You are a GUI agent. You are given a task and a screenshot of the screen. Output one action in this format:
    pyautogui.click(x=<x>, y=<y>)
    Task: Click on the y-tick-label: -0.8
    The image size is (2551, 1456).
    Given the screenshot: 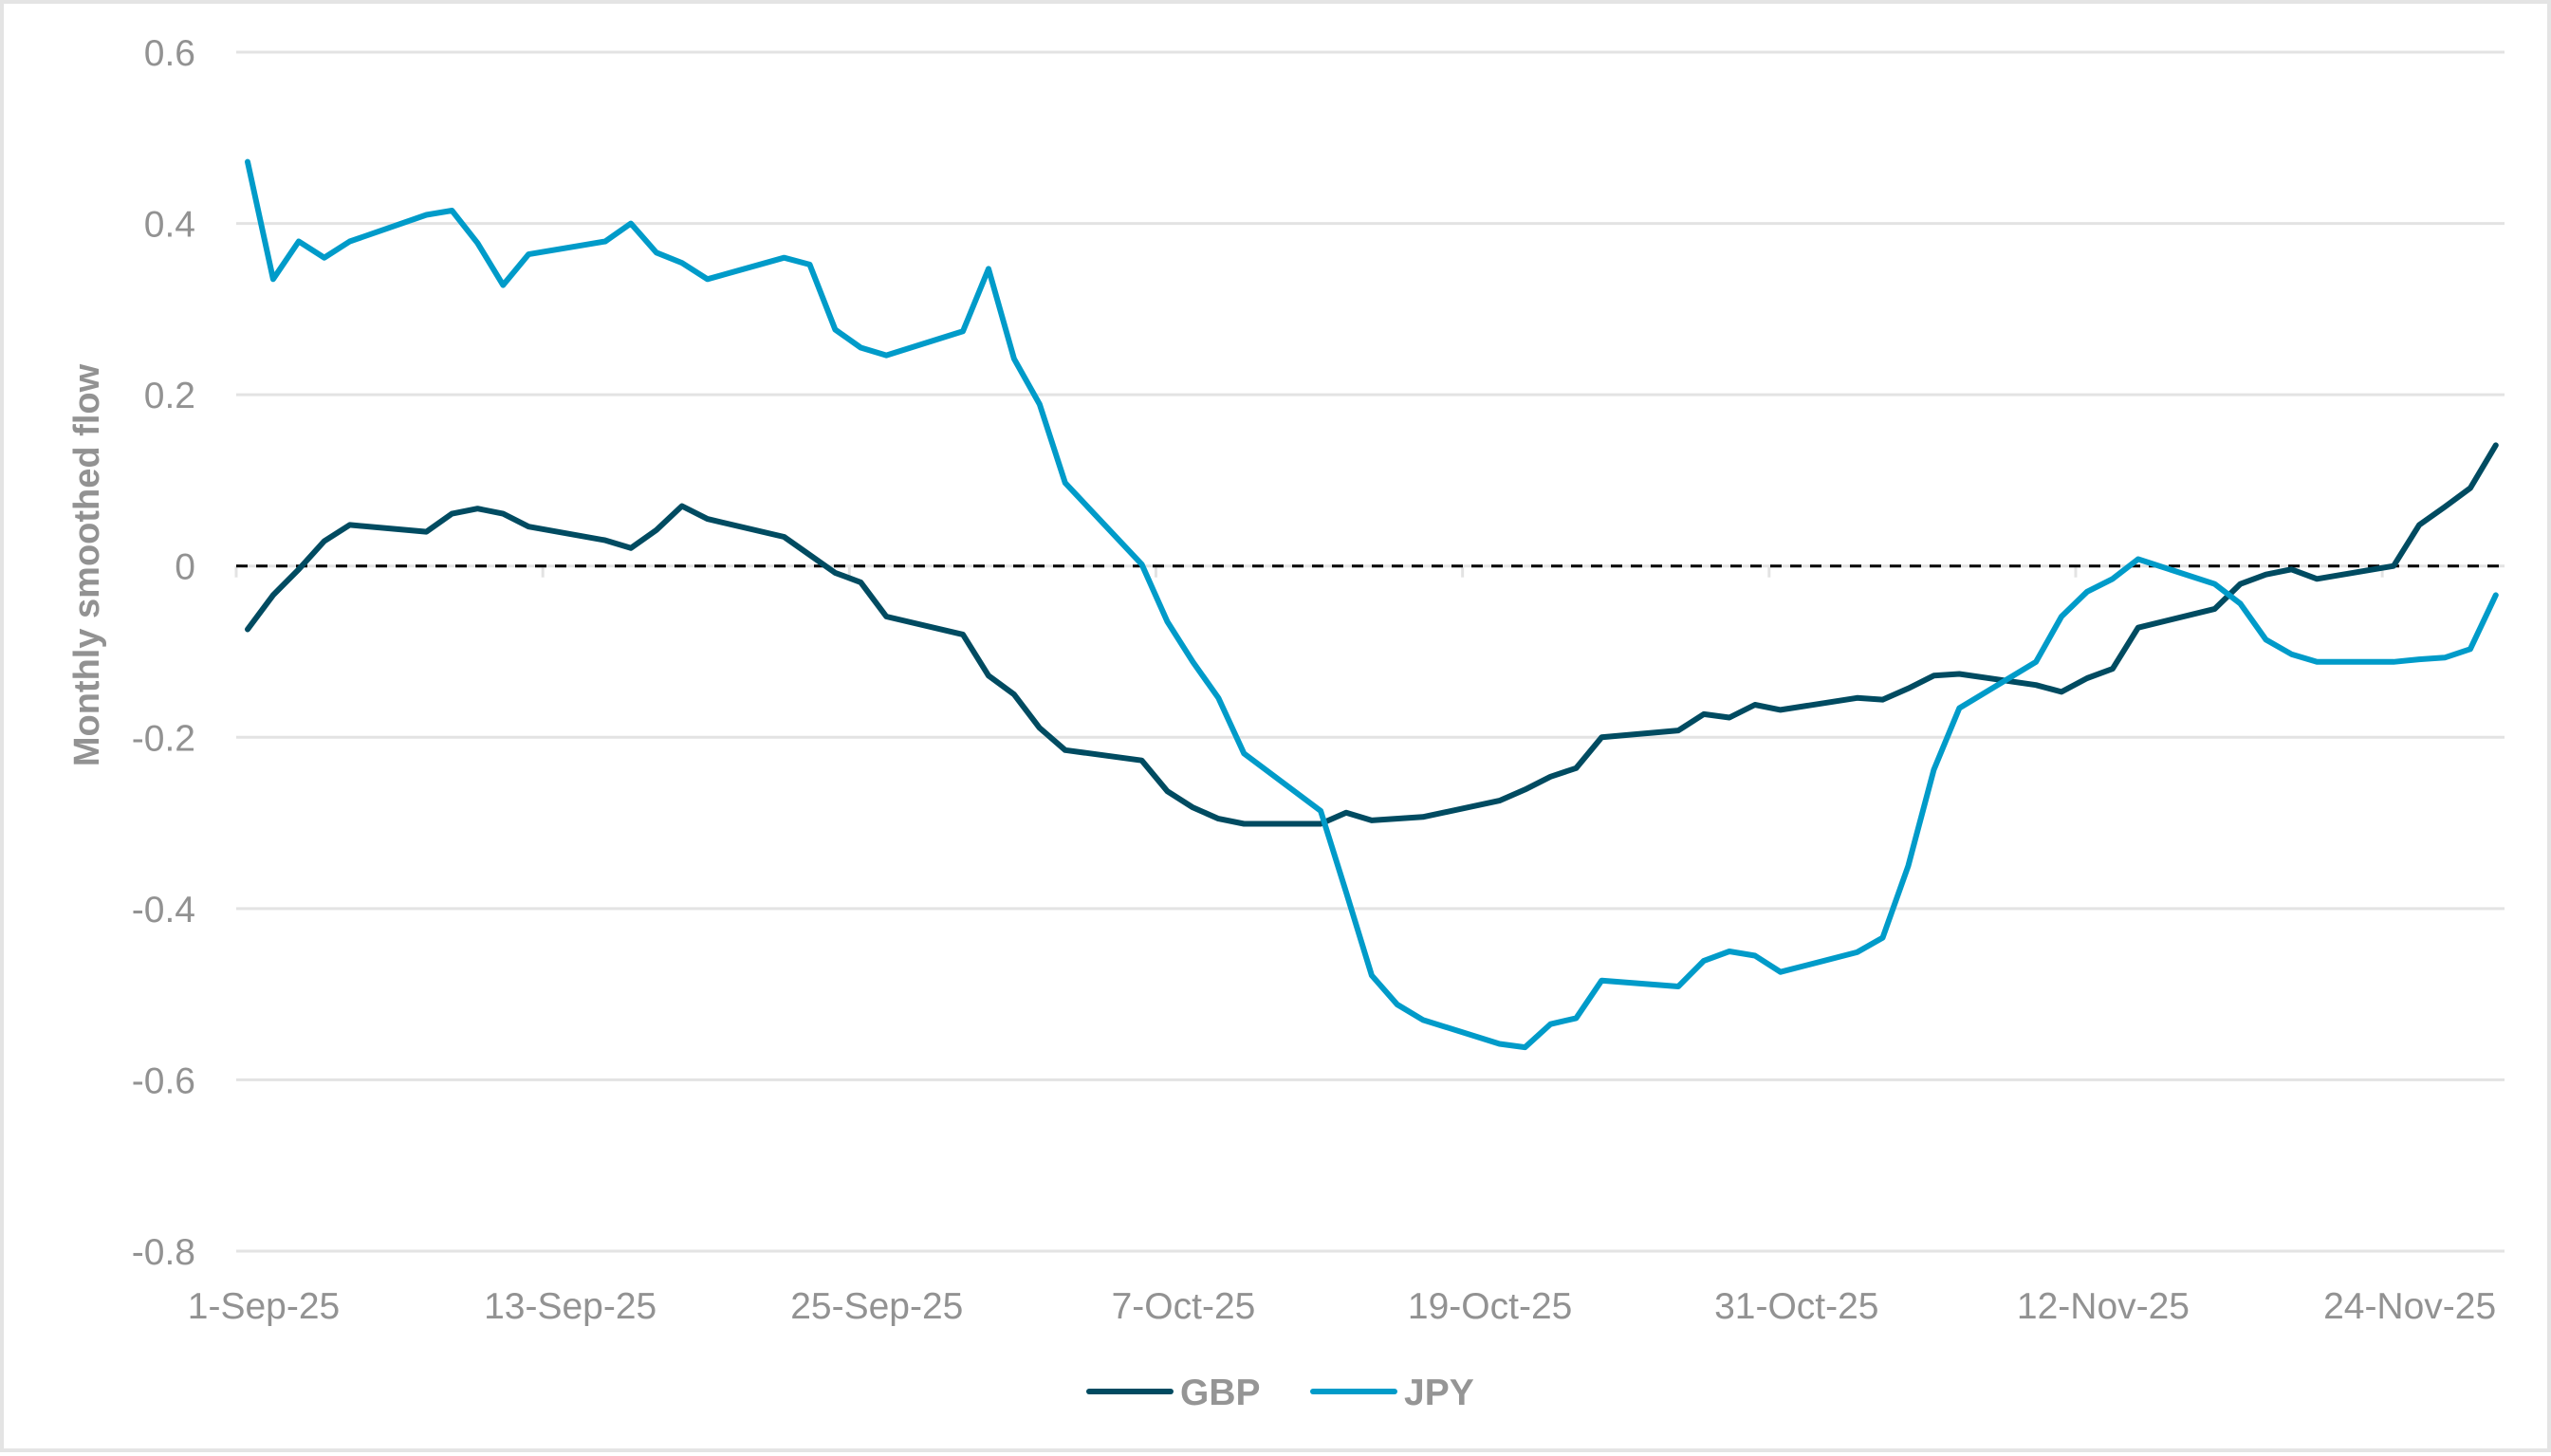 What is the action you would take?
    pyautogui.click(x=163, y=1253)
    